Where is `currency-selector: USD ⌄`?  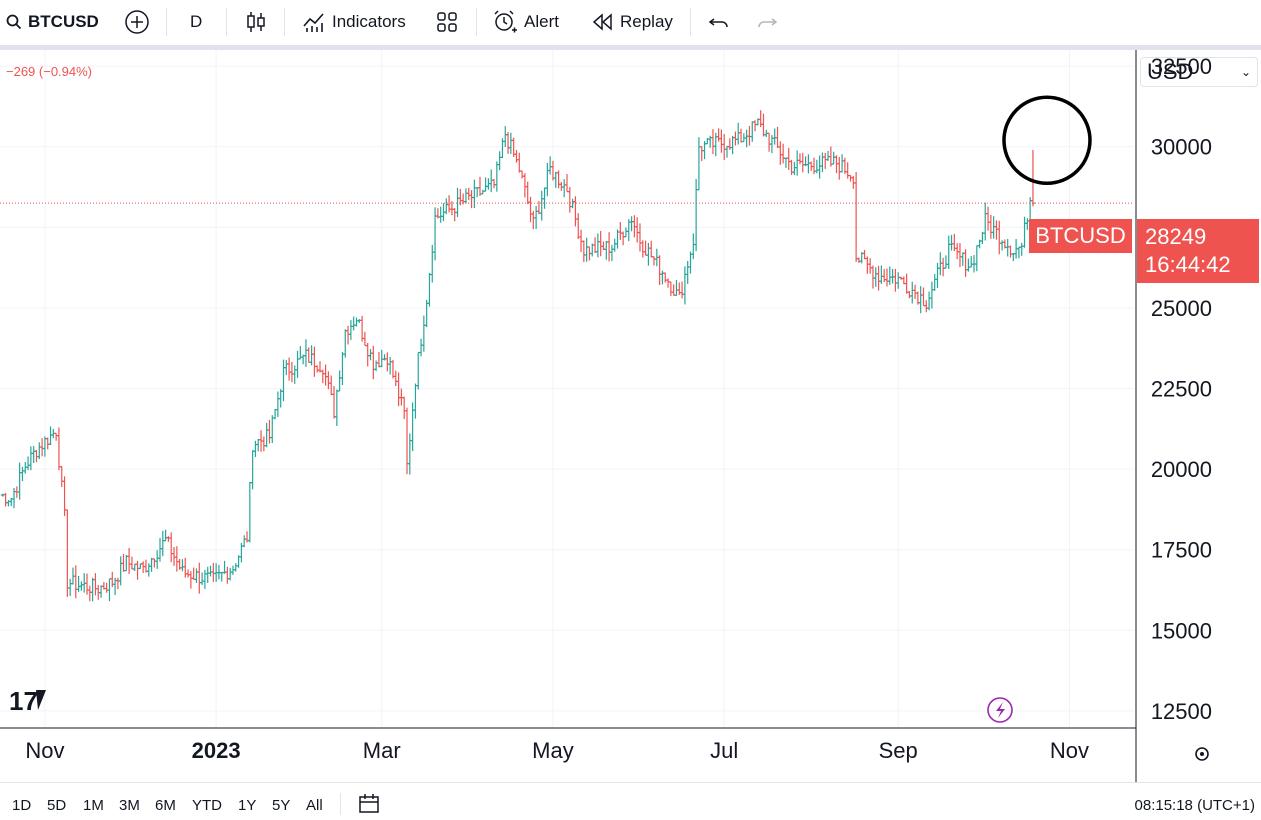
currency-selector: USD ⌄ is located at coordinates (1199, 72).